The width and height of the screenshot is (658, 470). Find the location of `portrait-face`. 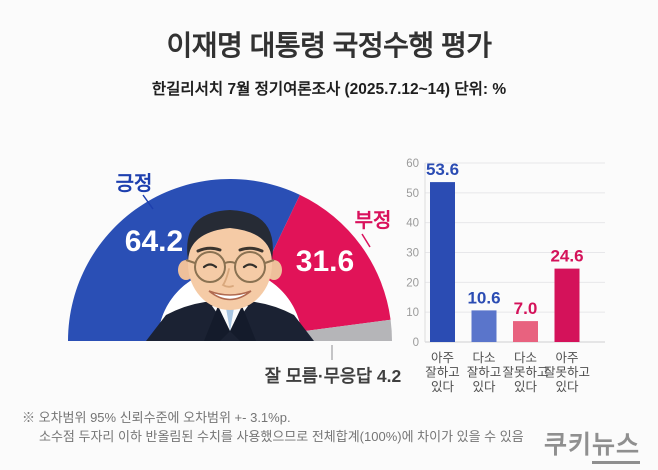

portrait-face is located at coordinates (230, 264).